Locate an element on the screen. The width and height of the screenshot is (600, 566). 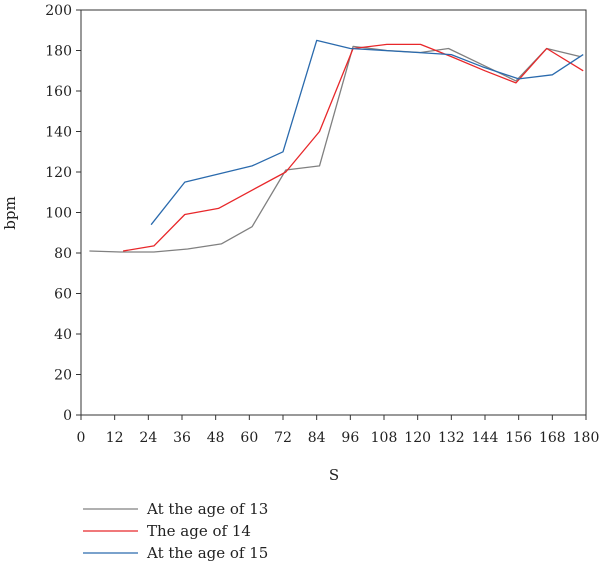
x-axis: 0 12 24 36 48 60 72 84 96 108 120 132 144 156 168 180 is located at coordinates (338, 430).